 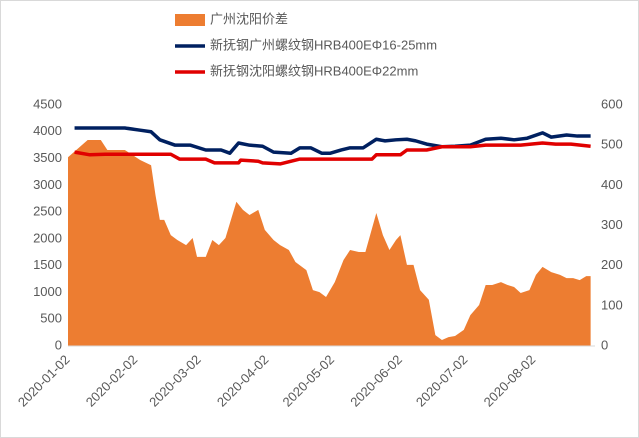 What do you see at coordinates (47, 130) in the screenshot?
I see `y-tick-label: 4000` at bounding box center [47, 130].